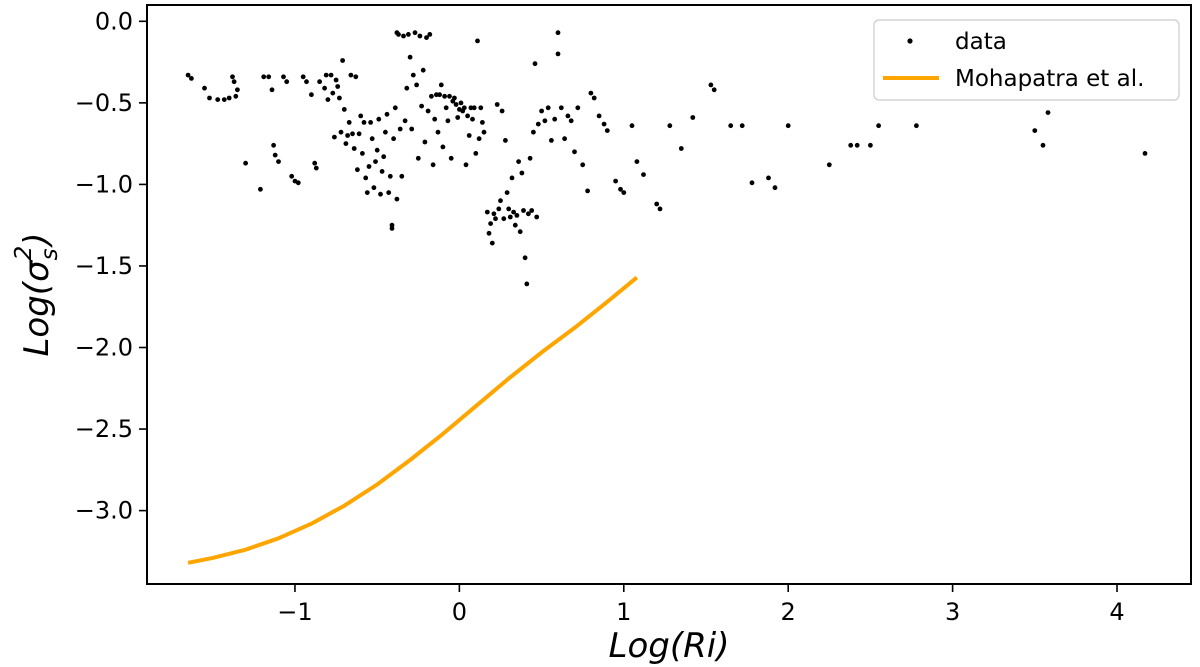 This screenshot has height=667, width=1200. I want to click on y-axis-title: Log(σs2), so click(37, 294).